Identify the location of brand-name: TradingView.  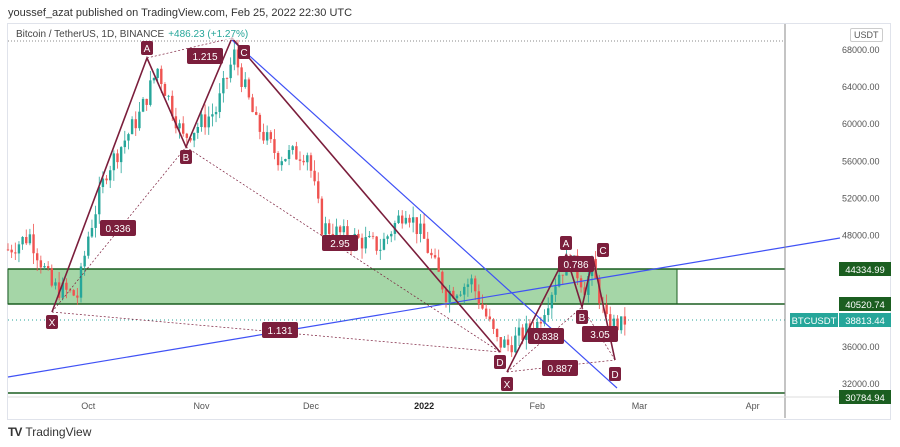
(58, 432).